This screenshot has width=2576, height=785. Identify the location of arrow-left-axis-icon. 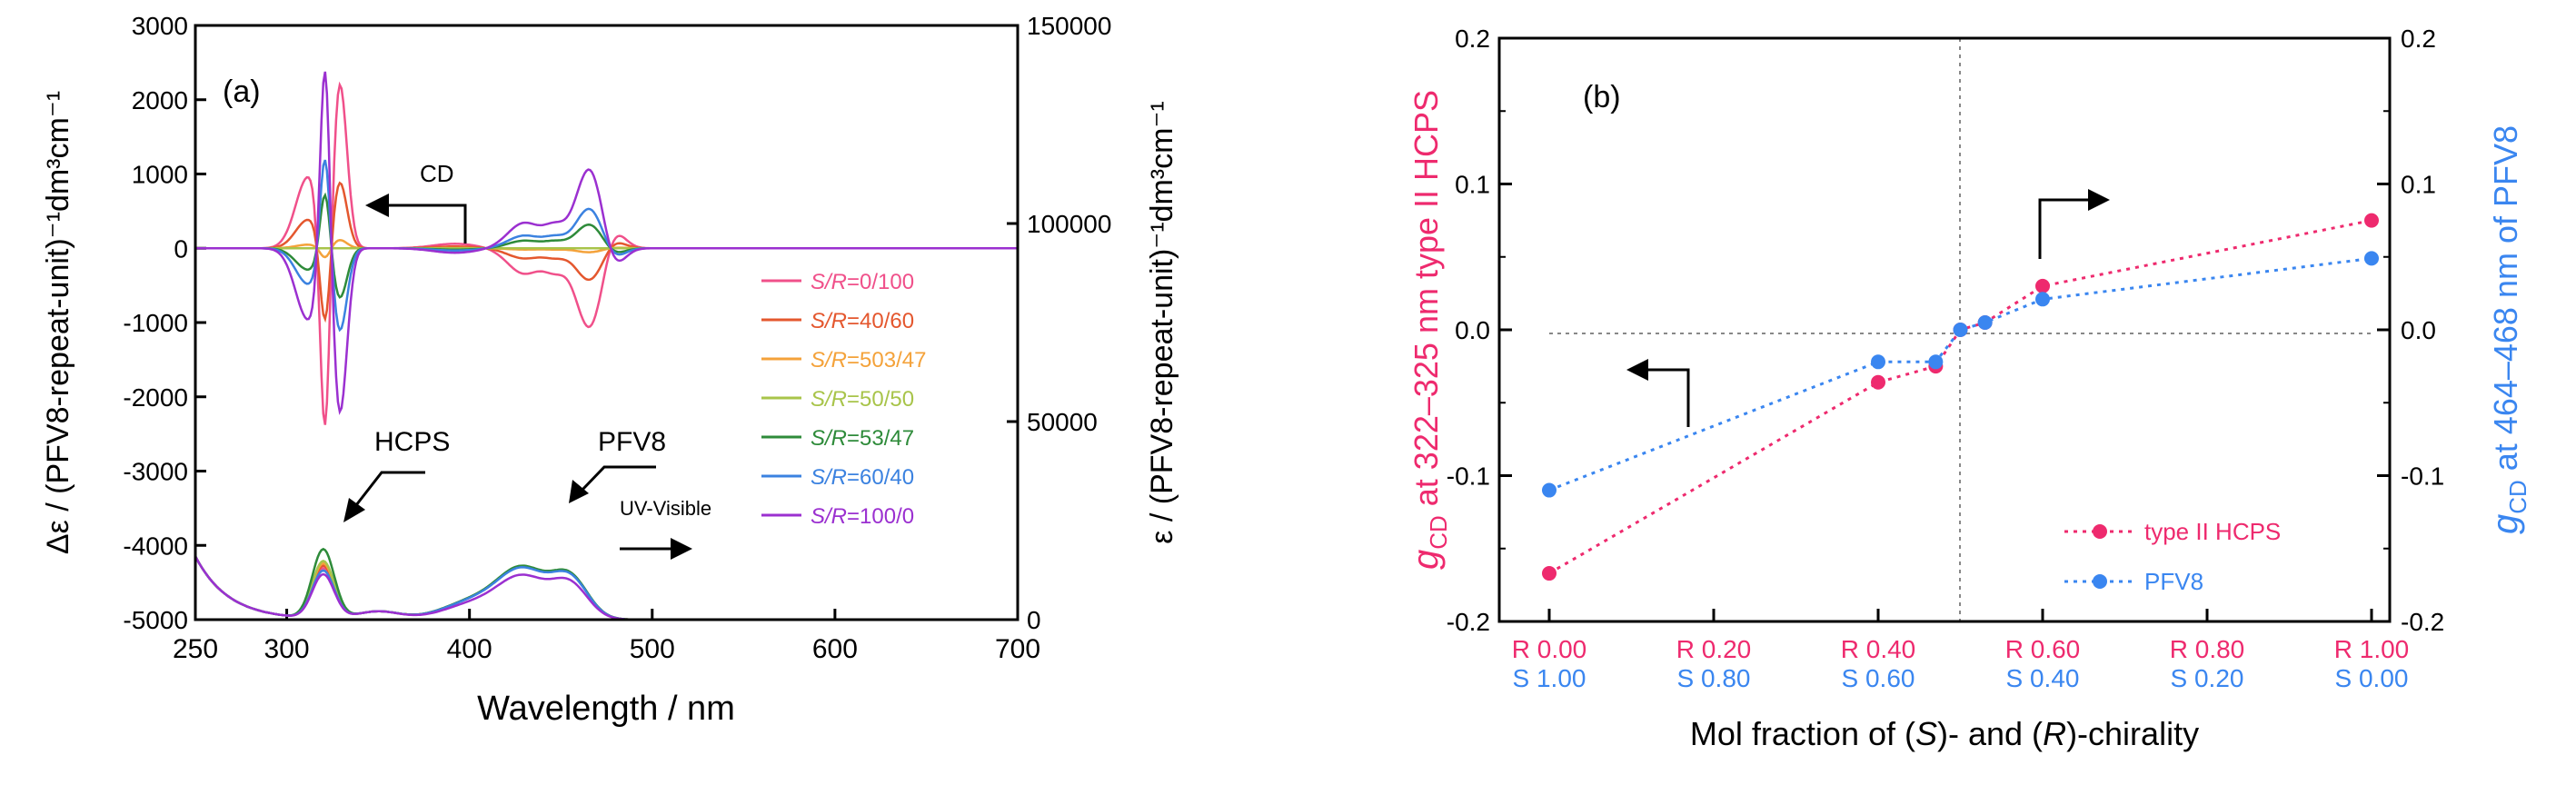
(1668, 397).